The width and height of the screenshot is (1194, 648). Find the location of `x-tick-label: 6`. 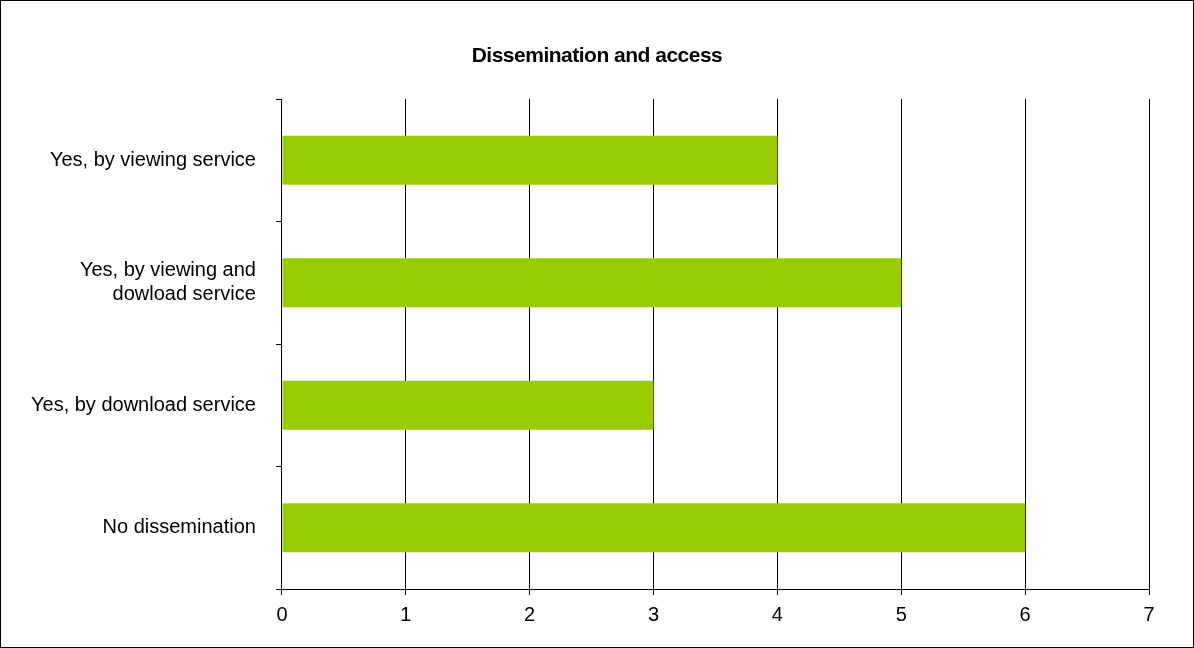

x-tick-label: 6 is located at coordinates (1025, 613).